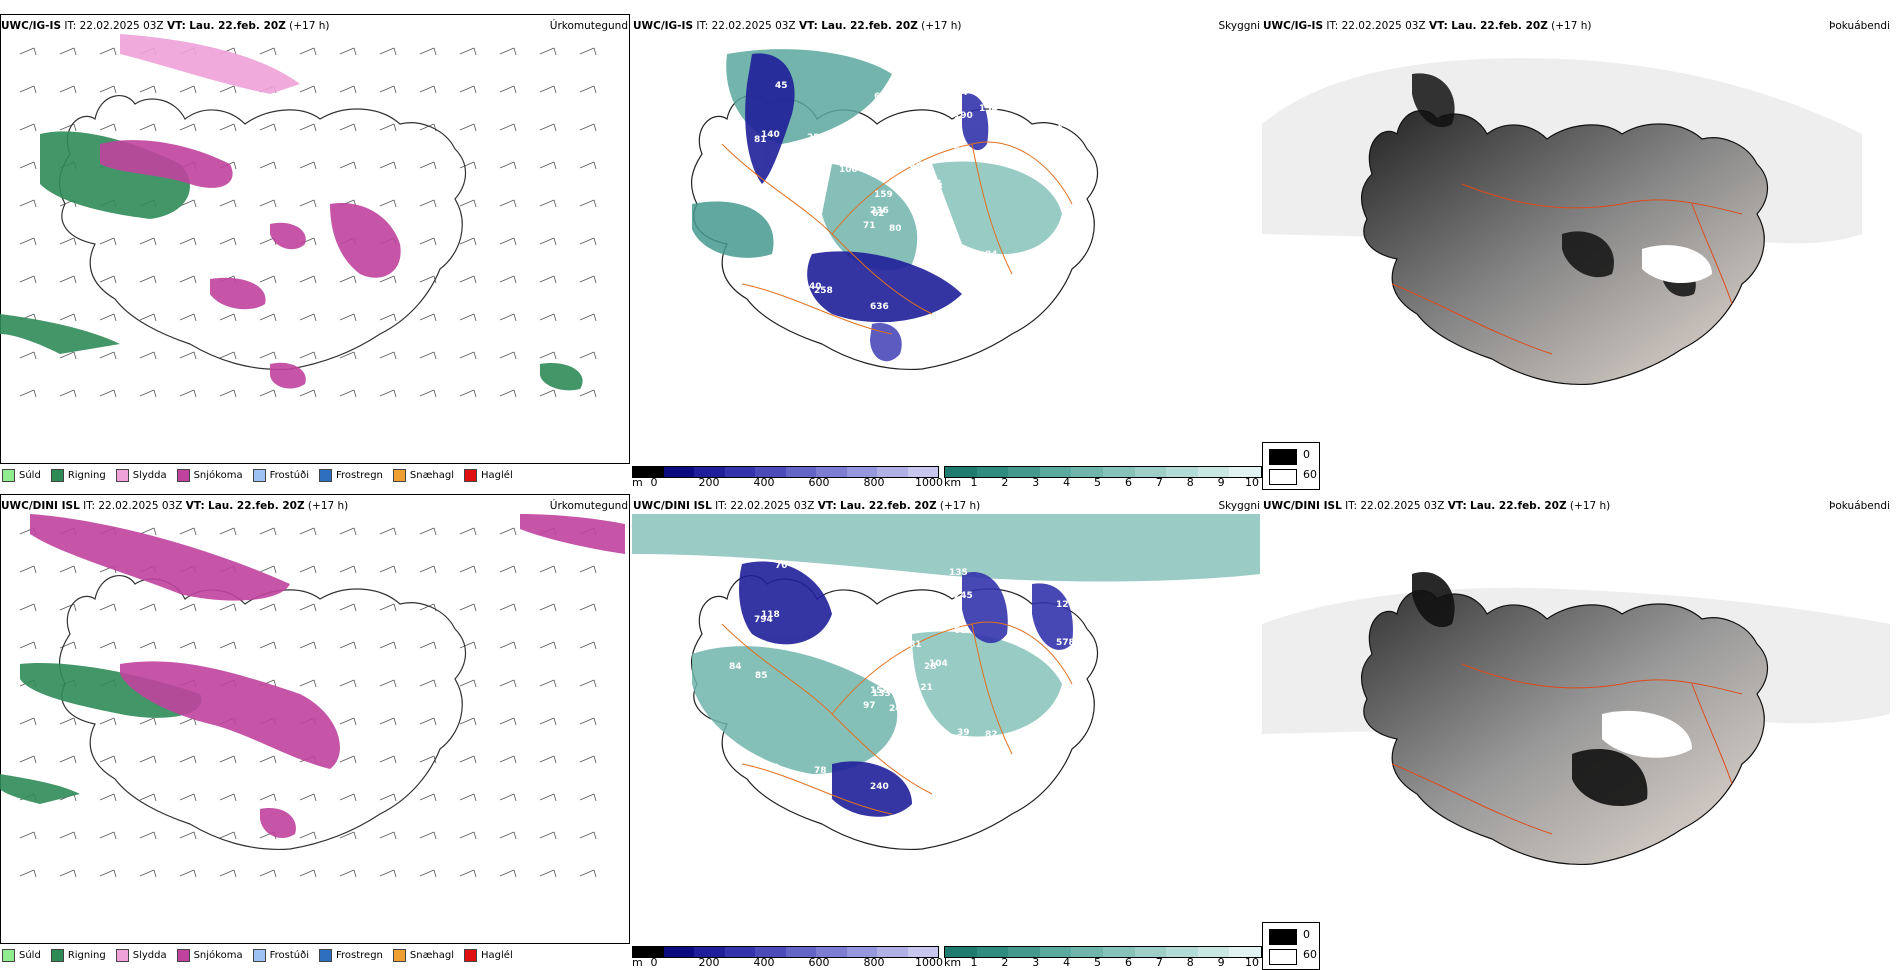  What do you see at coordinates (915, 165) in the screenshot?
I see `cloudbase-value-label: 98` at bounding box center [915, 165].